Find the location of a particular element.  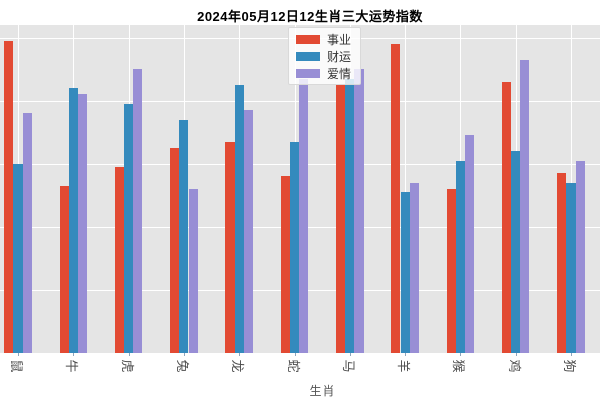

x-axis-title: 生肖 is located at coordinates (322, 391).